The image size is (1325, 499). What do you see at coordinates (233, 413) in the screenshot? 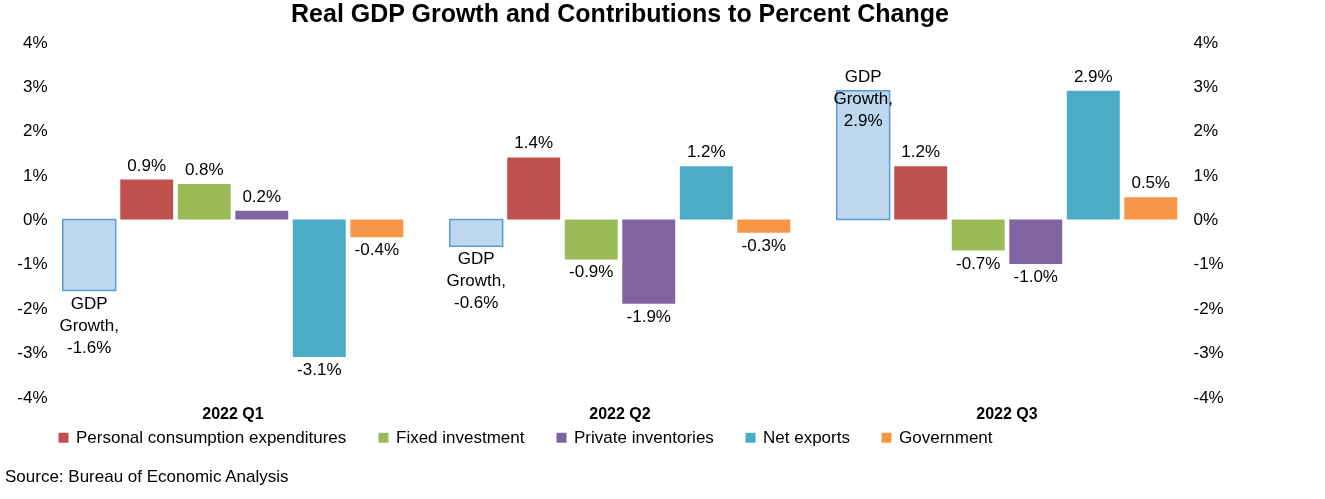
I see `x-tick-label: 2022 Q1` at bounding box center [233, 413].